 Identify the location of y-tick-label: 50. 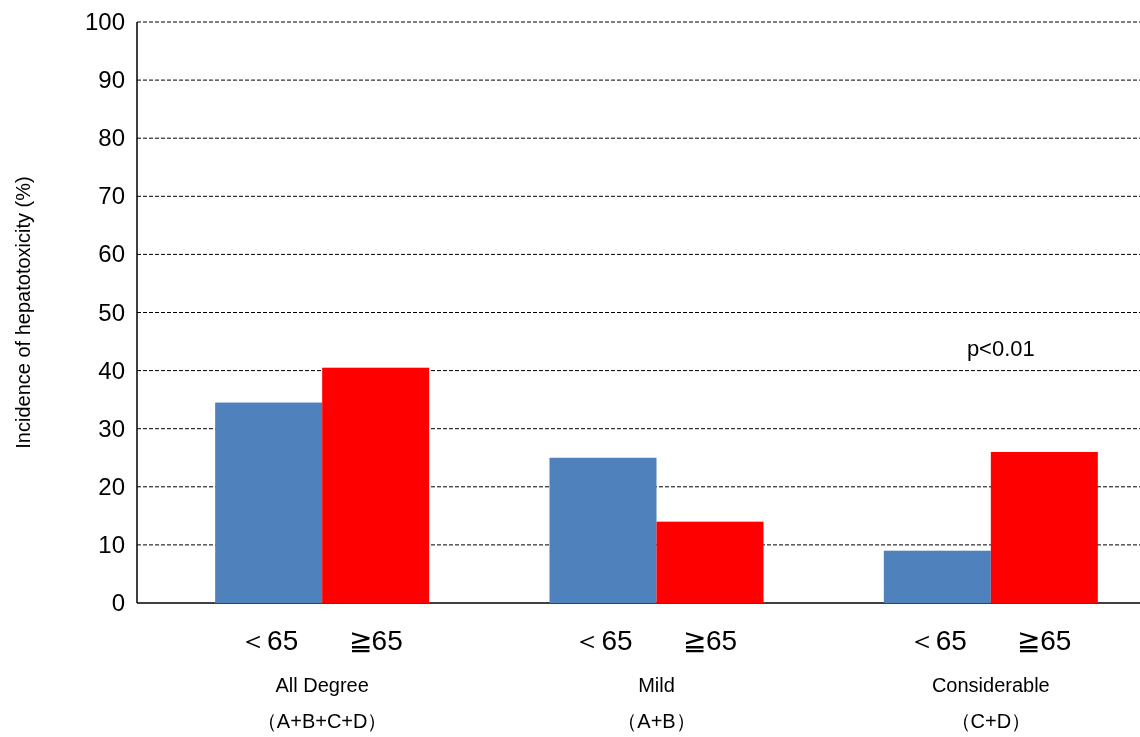
(111, 312).